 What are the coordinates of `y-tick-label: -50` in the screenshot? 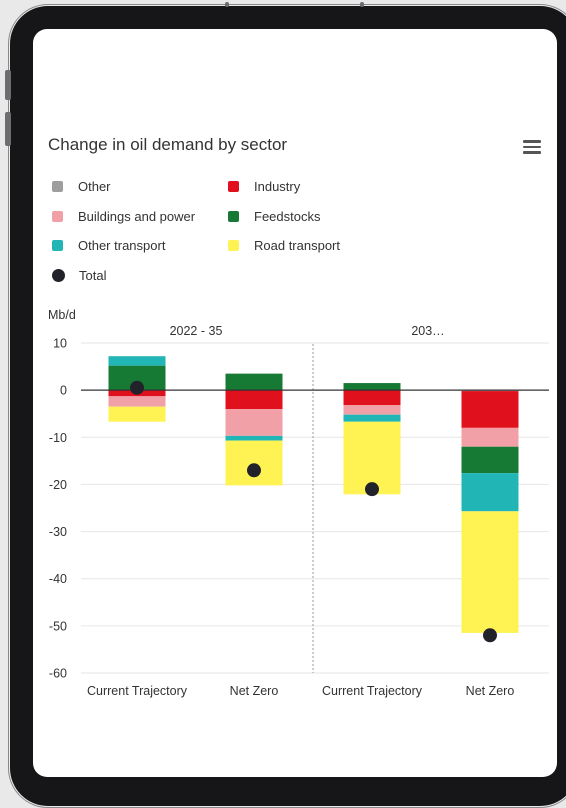 It's located at (58, 626).